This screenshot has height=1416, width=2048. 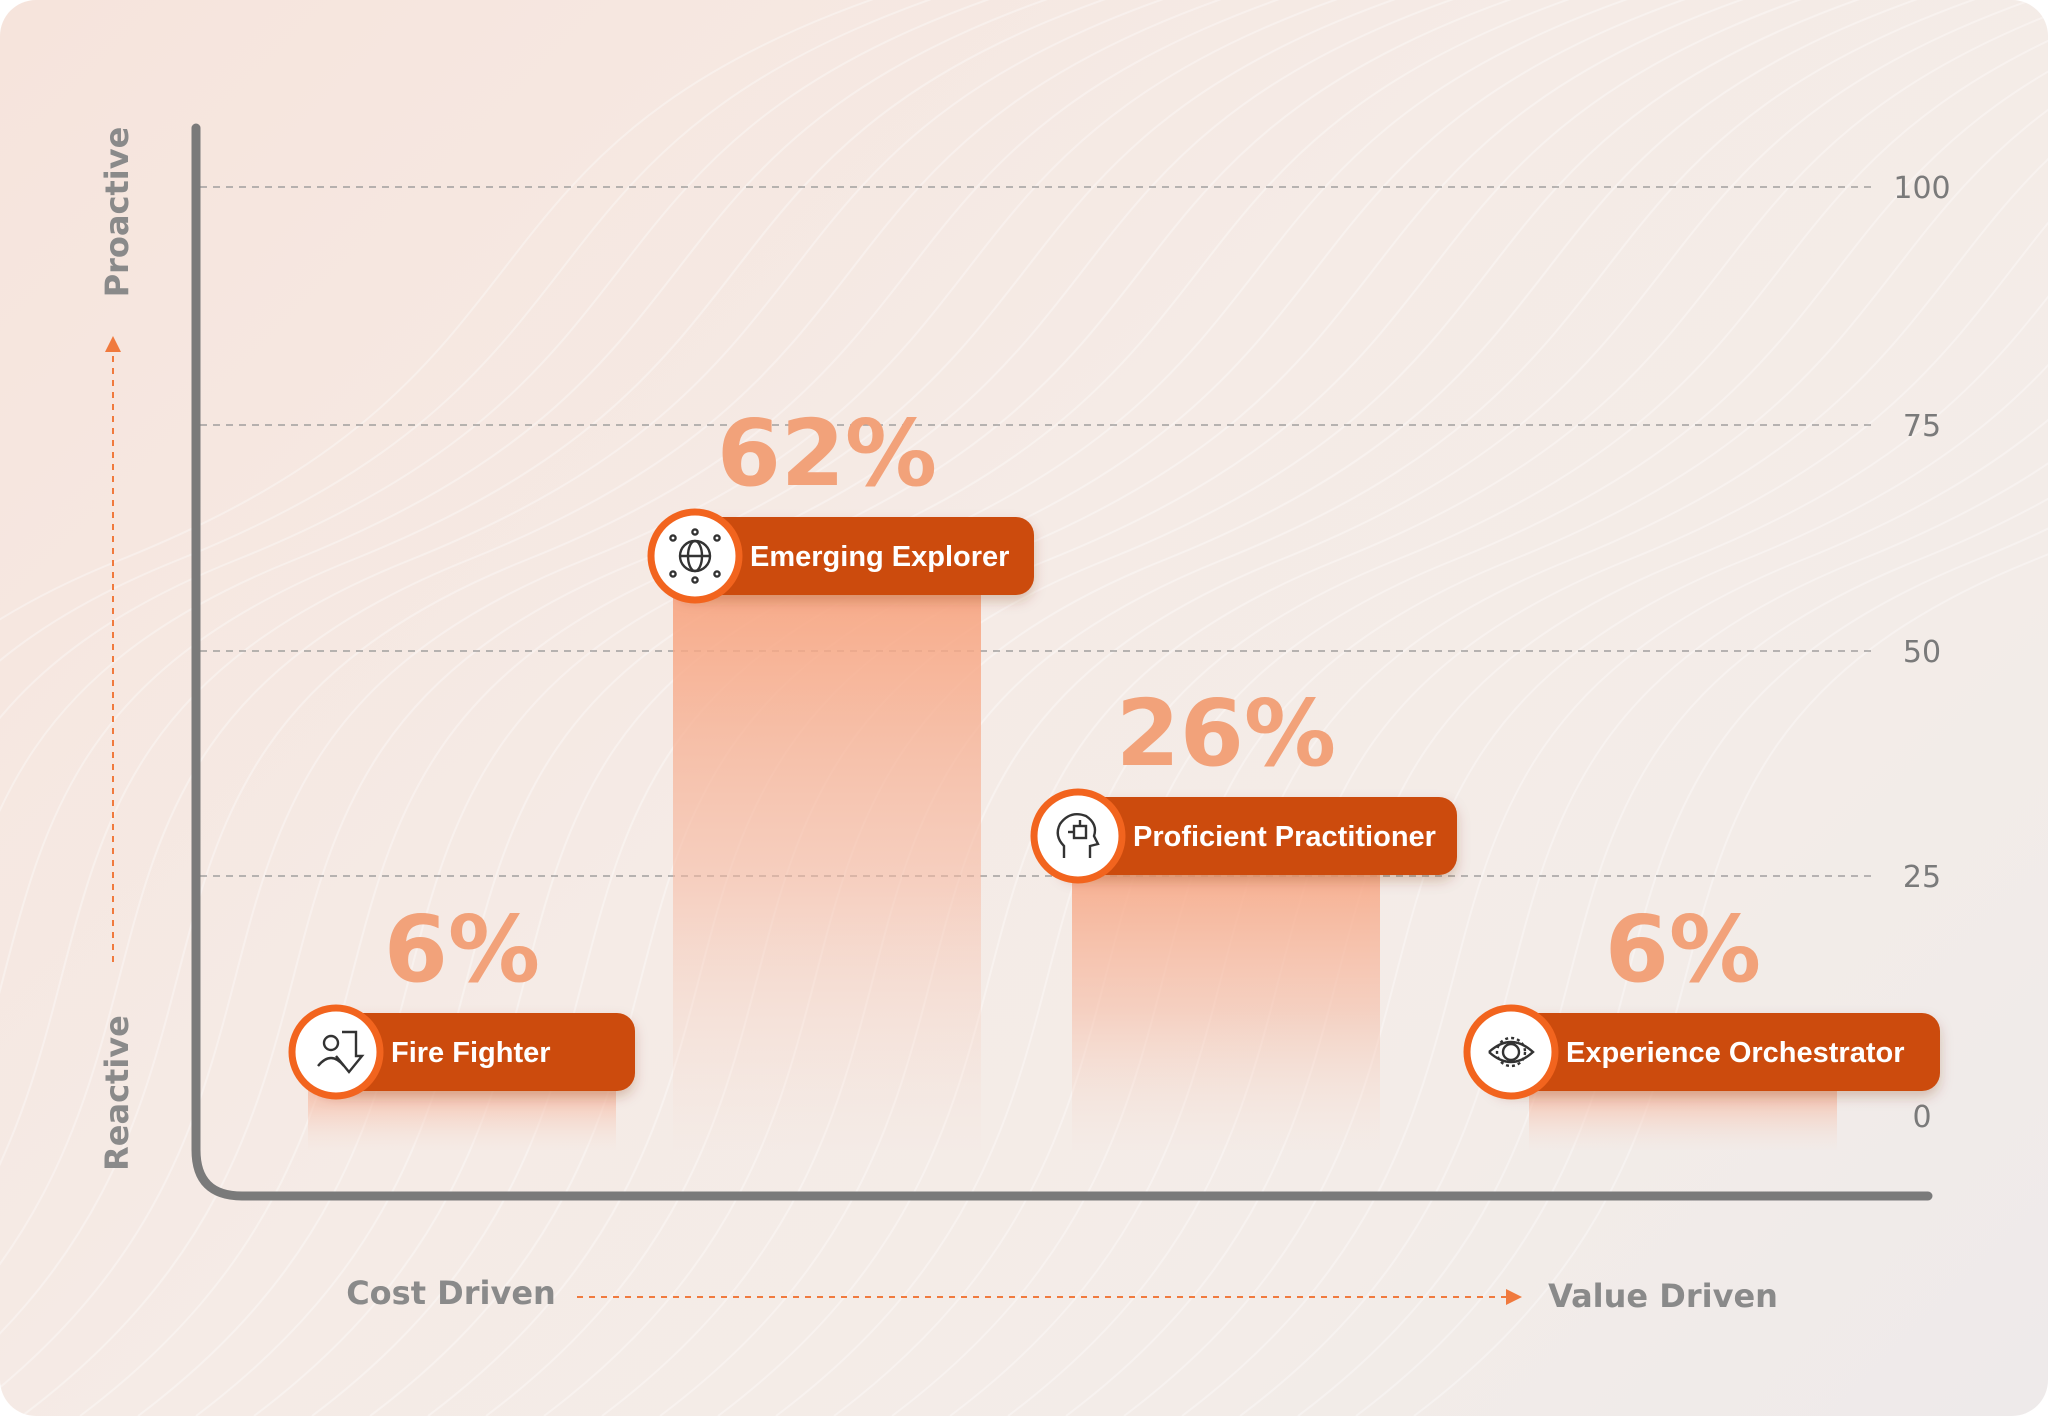 I want to click on eye-gear-icon, so click(x=1511, y=1052).